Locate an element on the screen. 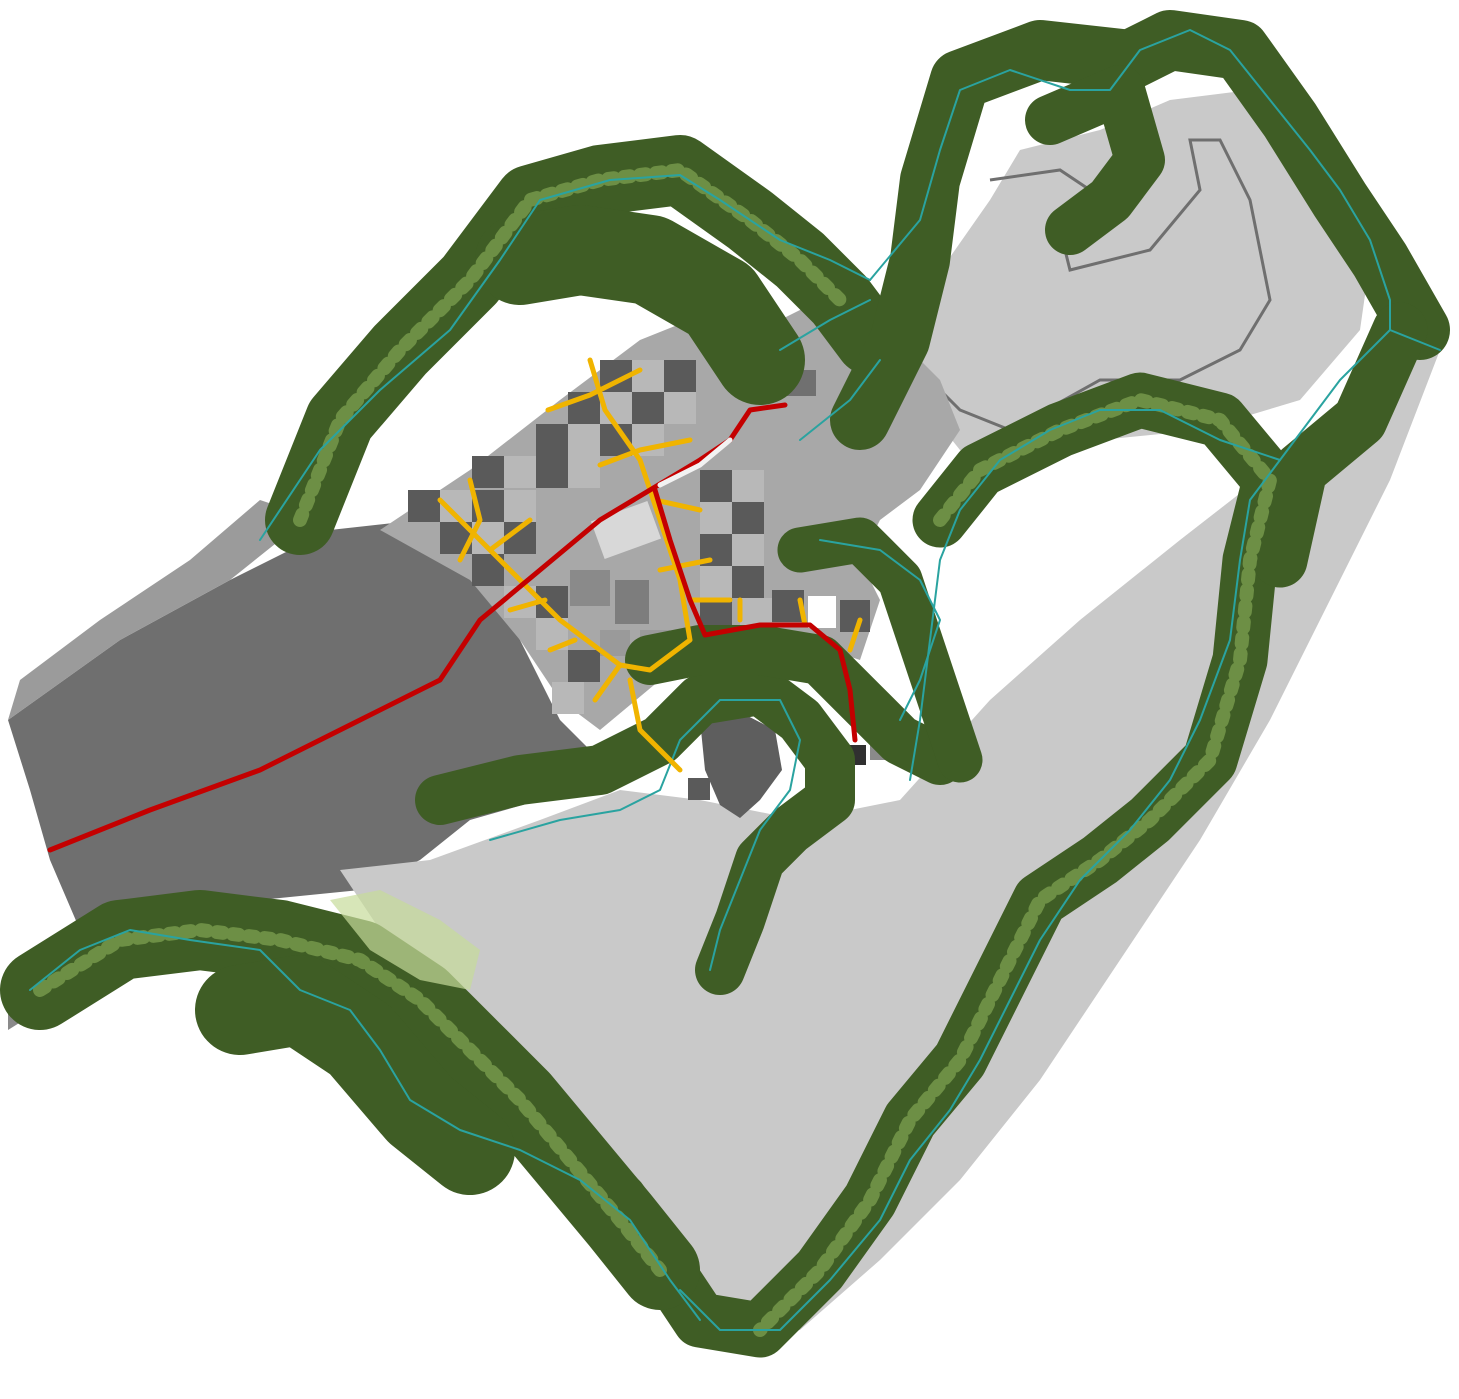  forest-north-inner is located at coordinates (640, 305).